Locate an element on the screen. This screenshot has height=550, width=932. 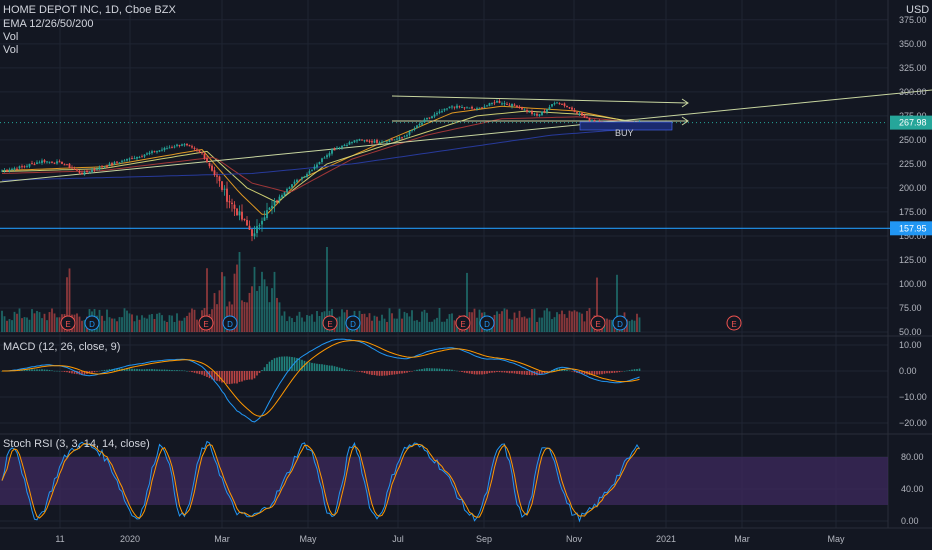
buy-zone is located at coordinates (626, 126).